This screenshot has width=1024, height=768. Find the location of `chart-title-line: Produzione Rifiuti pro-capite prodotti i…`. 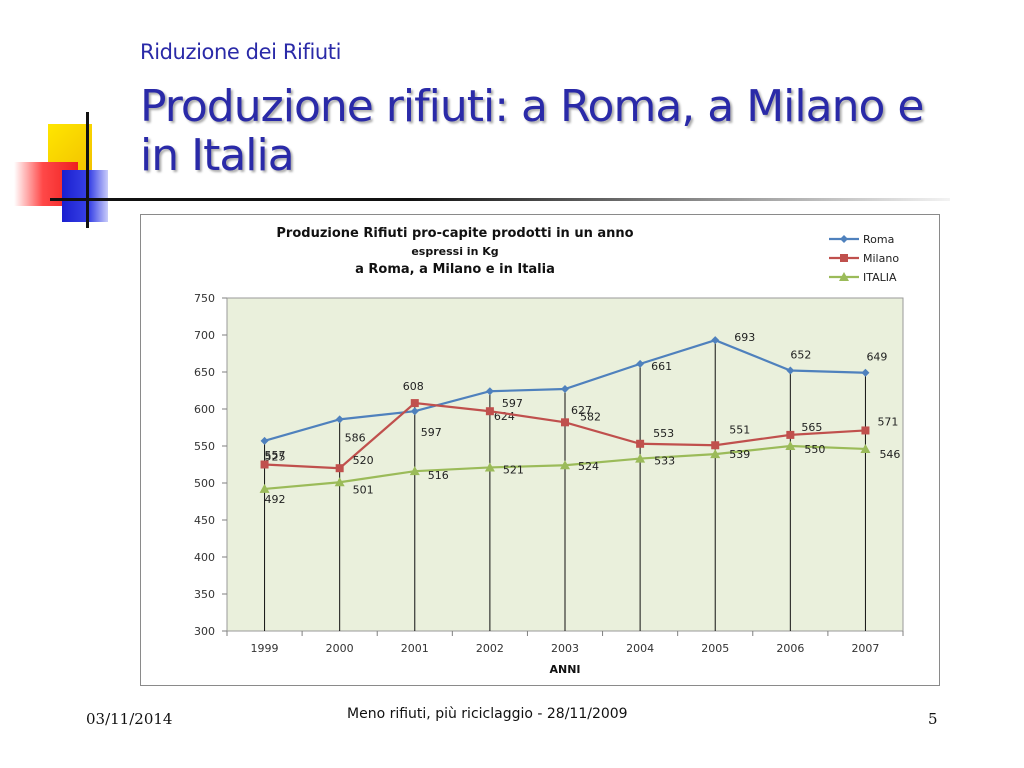

chart-title-line: Produzione Rifiuti pro-capite prodotti i… is located at coordinates (454, 233).